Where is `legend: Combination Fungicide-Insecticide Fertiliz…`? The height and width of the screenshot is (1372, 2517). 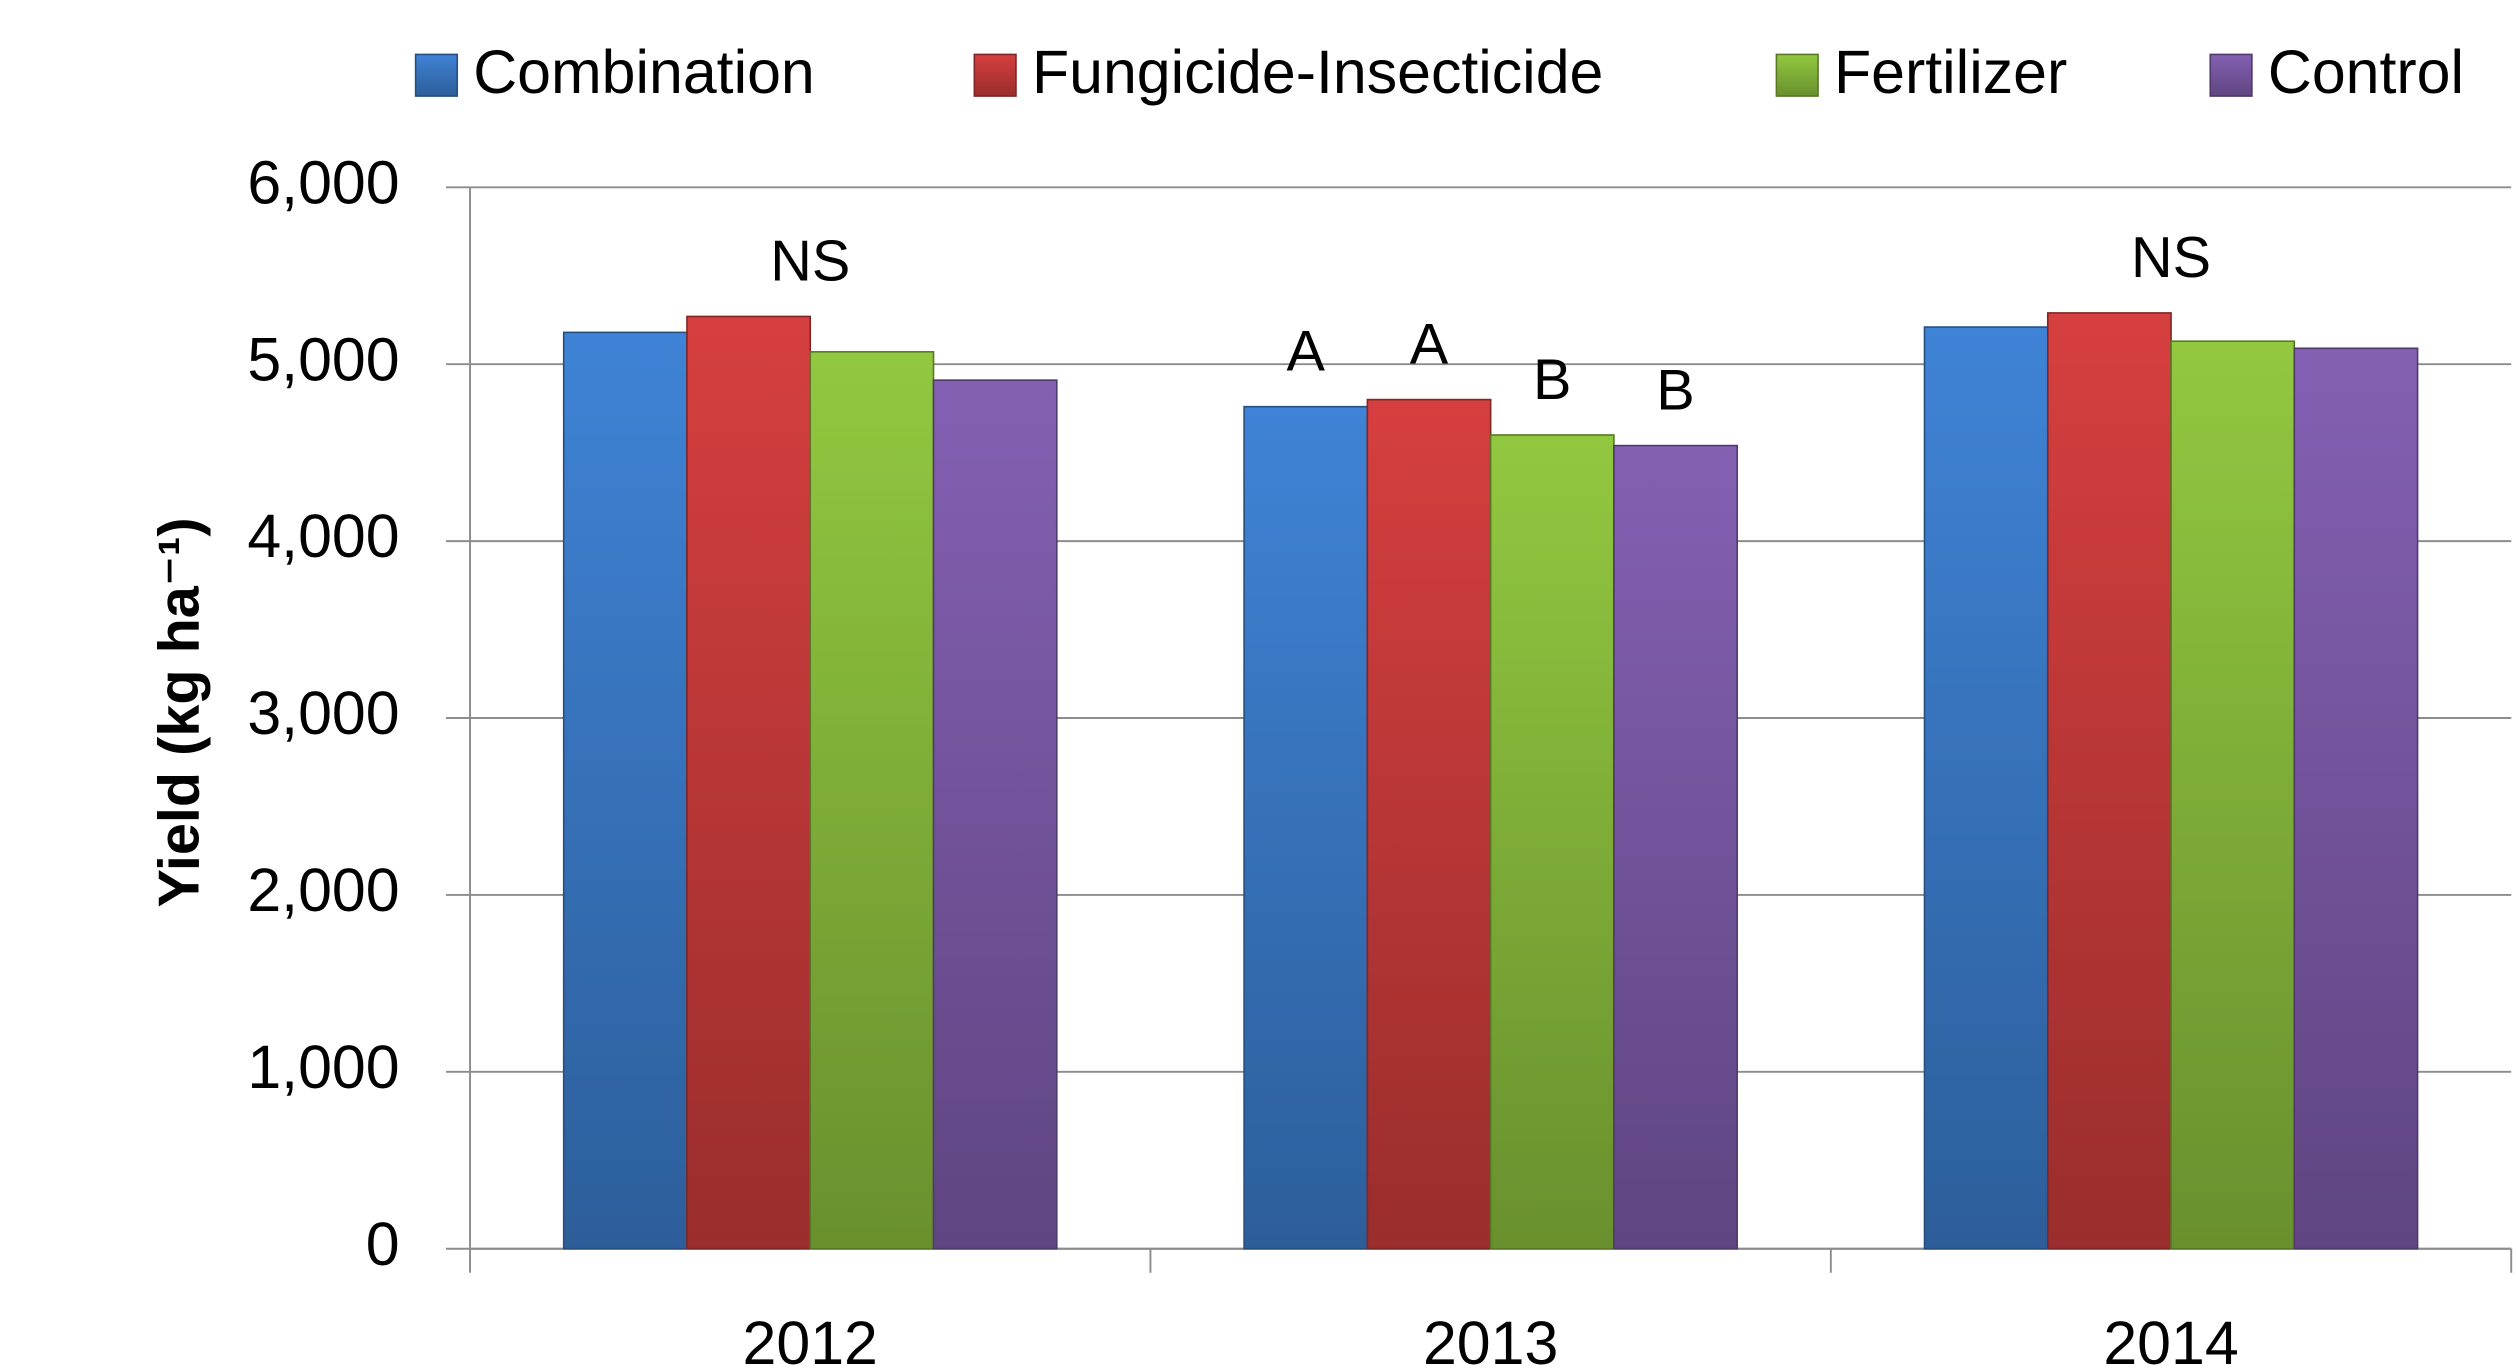
legend: Combination Fungicide-Insecticide Fertiliz… is located at coordinates (1439, 72).